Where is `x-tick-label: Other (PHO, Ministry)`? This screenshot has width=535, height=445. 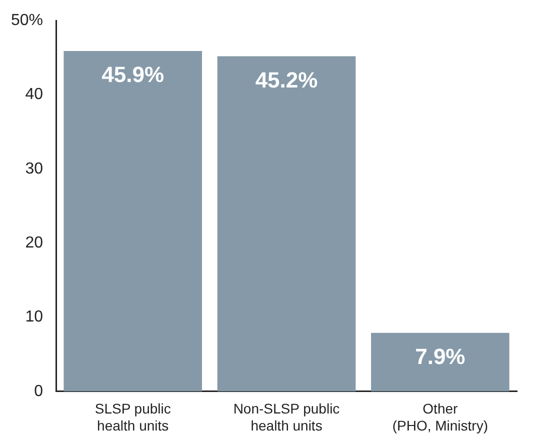 x-tick-label: Other (PHO, Ministry) is located at coordinates (440, 417).